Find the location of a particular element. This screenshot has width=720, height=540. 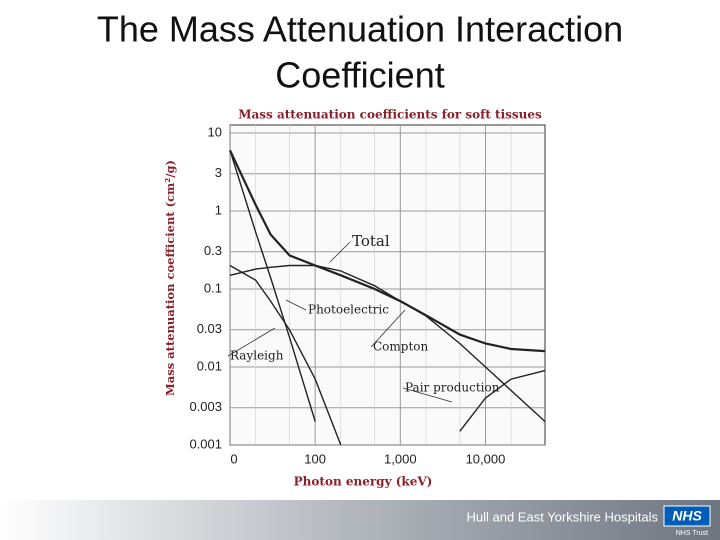

y-tick-label: 0.003 is located at coordinates (205, 406).